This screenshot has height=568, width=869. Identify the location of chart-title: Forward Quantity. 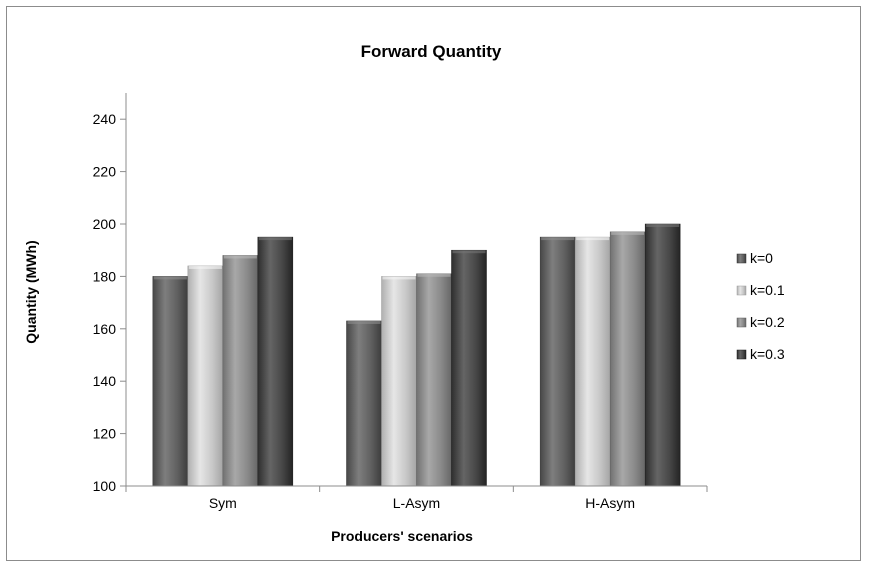
(431, 51).